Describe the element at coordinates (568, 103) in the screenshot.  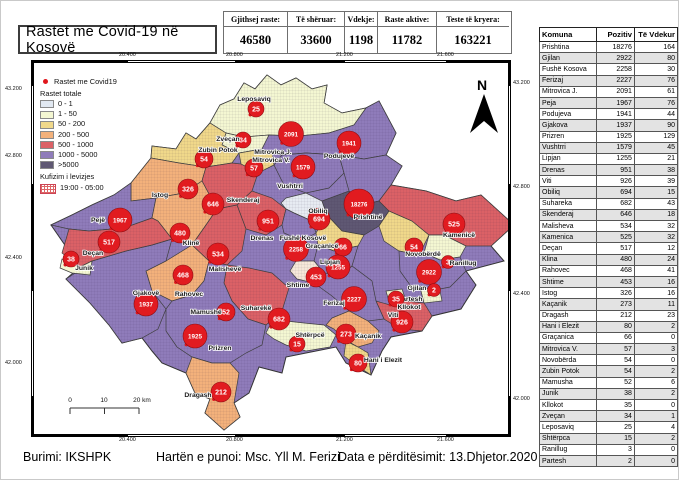
I see `cell-komuna: Peja` at that location.